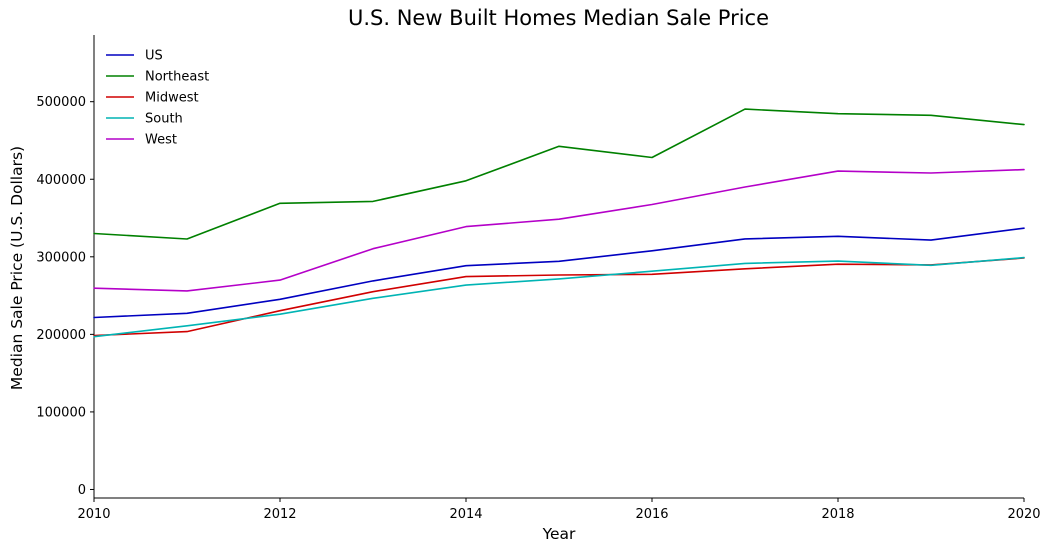  I want to click on series-line-south, so click(559, 297).